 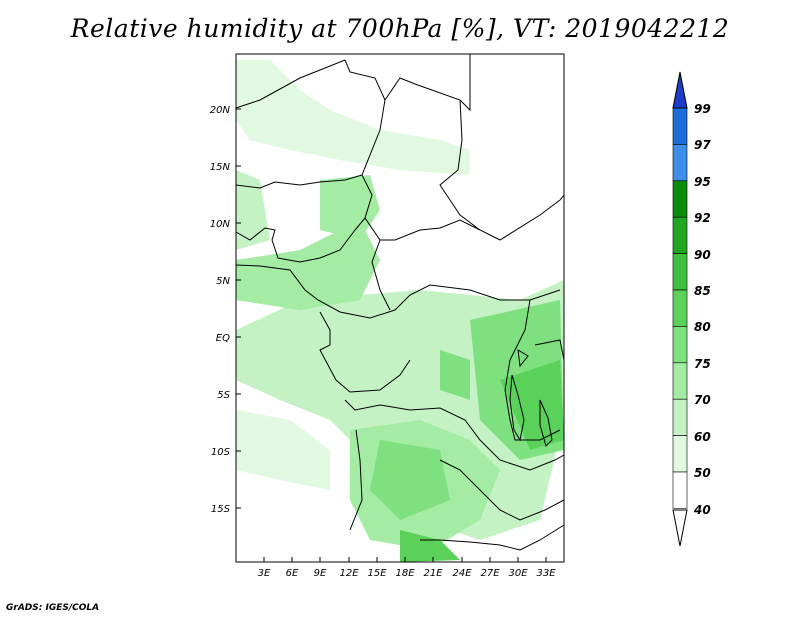 What do you see at coordinates (292, 573) in the screenshot?
I see `lon-tick: 6E` at bounding box center [292, 573].